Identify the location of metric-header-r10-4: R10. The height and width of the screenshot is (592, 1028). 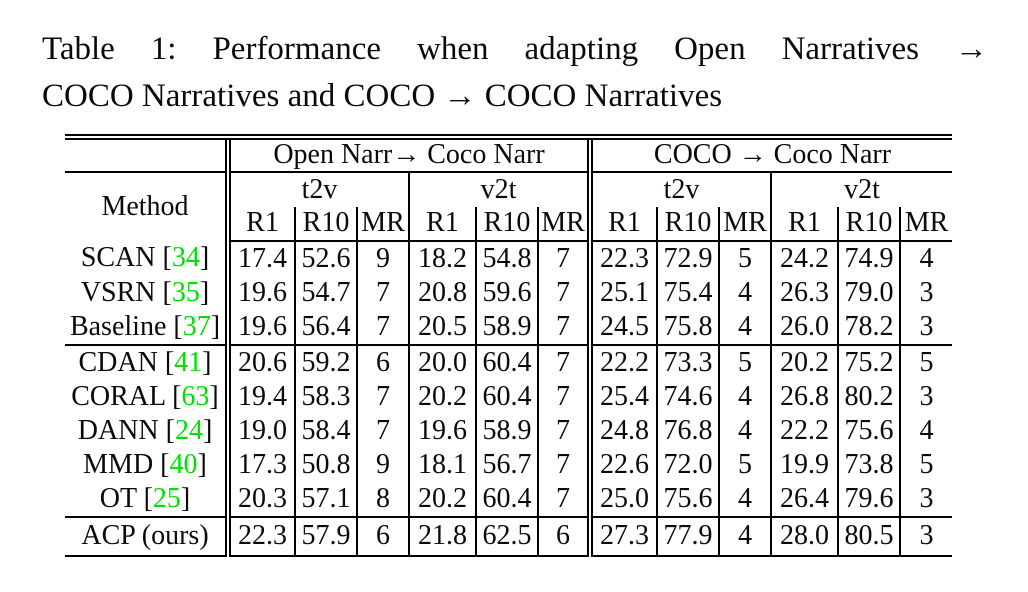
(506, 224).